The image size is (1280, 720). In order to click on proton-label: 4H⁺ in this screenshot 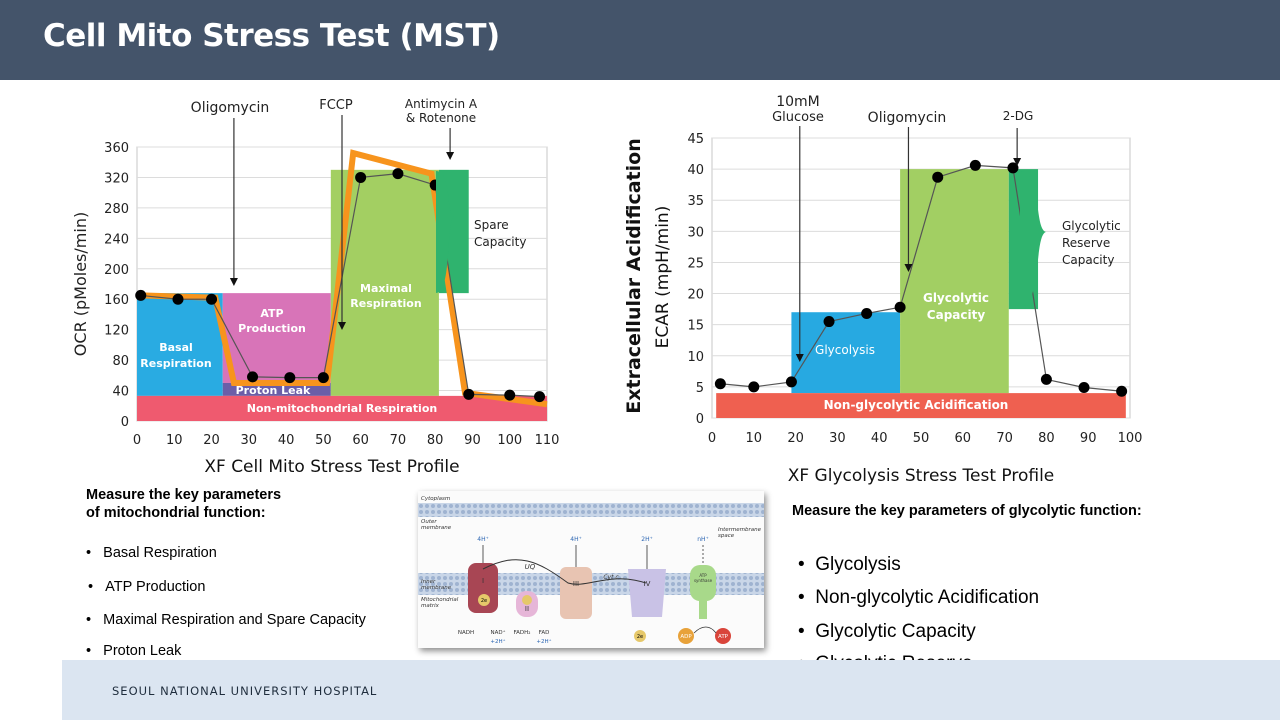, I will do `click(576, 539)`.